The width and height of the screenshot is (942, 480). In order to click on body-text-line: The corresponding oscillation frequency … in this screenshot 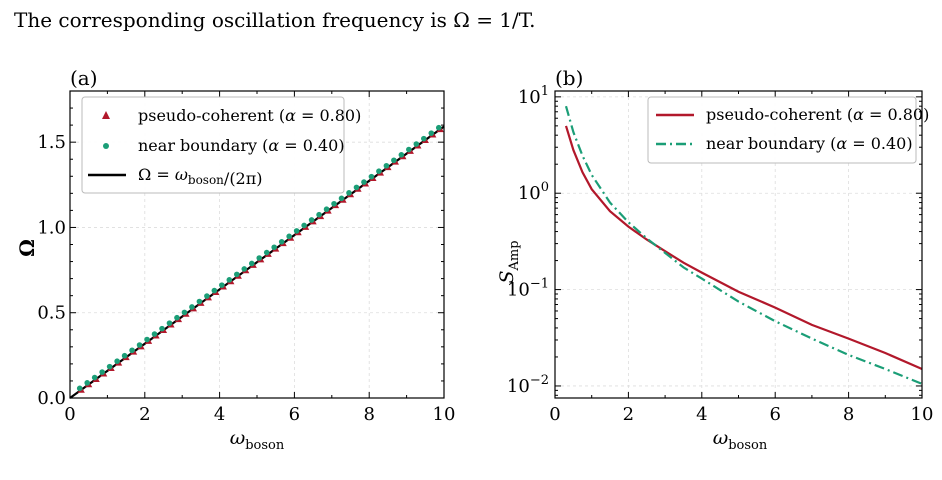, I will do `click(275, 20)`.